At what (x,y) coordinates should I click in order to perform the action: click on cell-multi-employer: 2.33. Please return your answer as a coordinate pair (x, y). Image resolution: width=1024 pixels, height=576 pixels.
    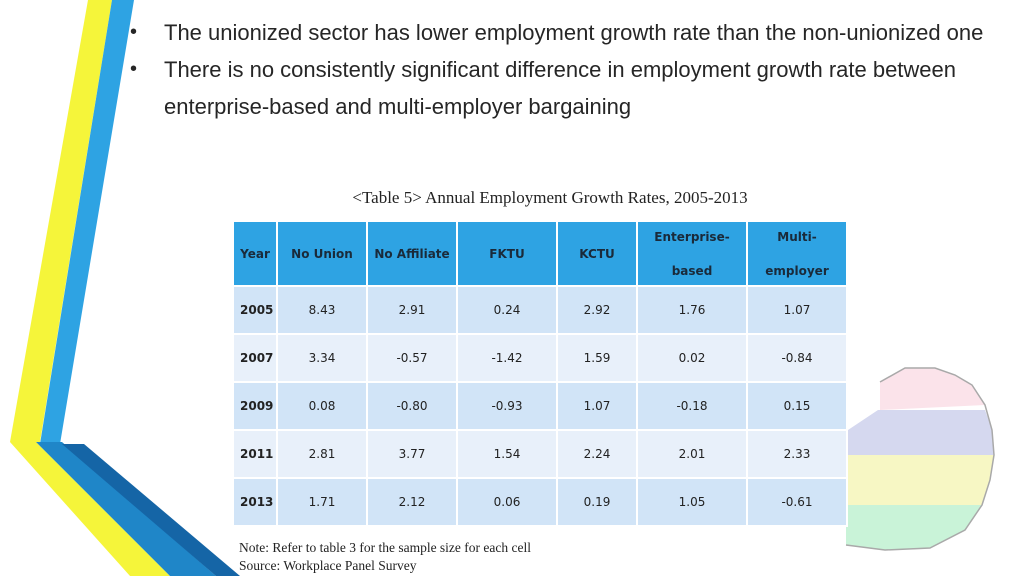
    Looking at the image, I should click on (797, 454).